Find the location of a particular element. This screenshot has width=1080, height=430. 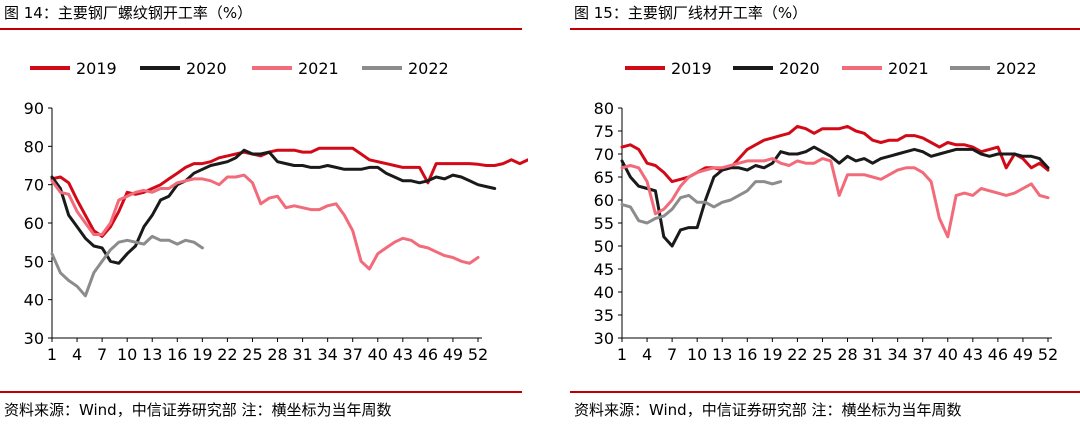

y-tick-label: 45 is located at coordinates (604, 269).